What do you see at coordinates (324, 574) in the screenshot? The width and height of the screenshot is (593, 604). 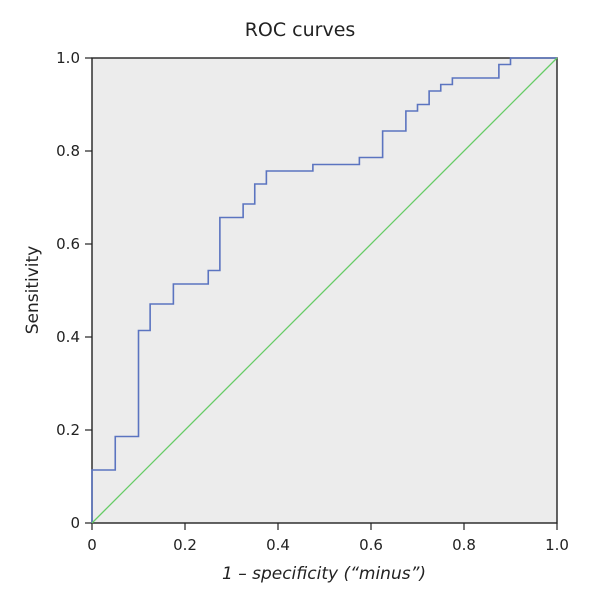 I see `x-axis-label: 1 – specificity (“minus”)` at bounding box center [324, 574].